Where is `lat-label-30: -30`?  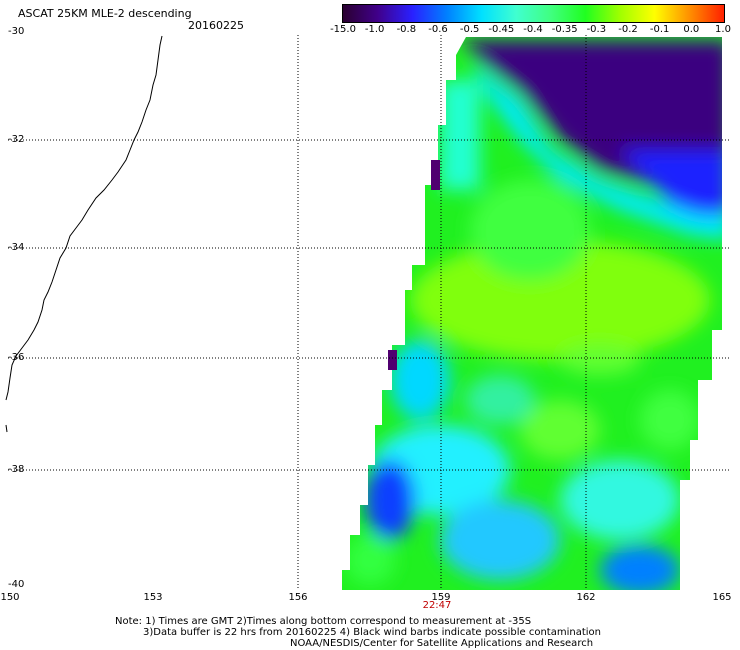
lat-label-30: -30 is located at coordinates (16, 31).